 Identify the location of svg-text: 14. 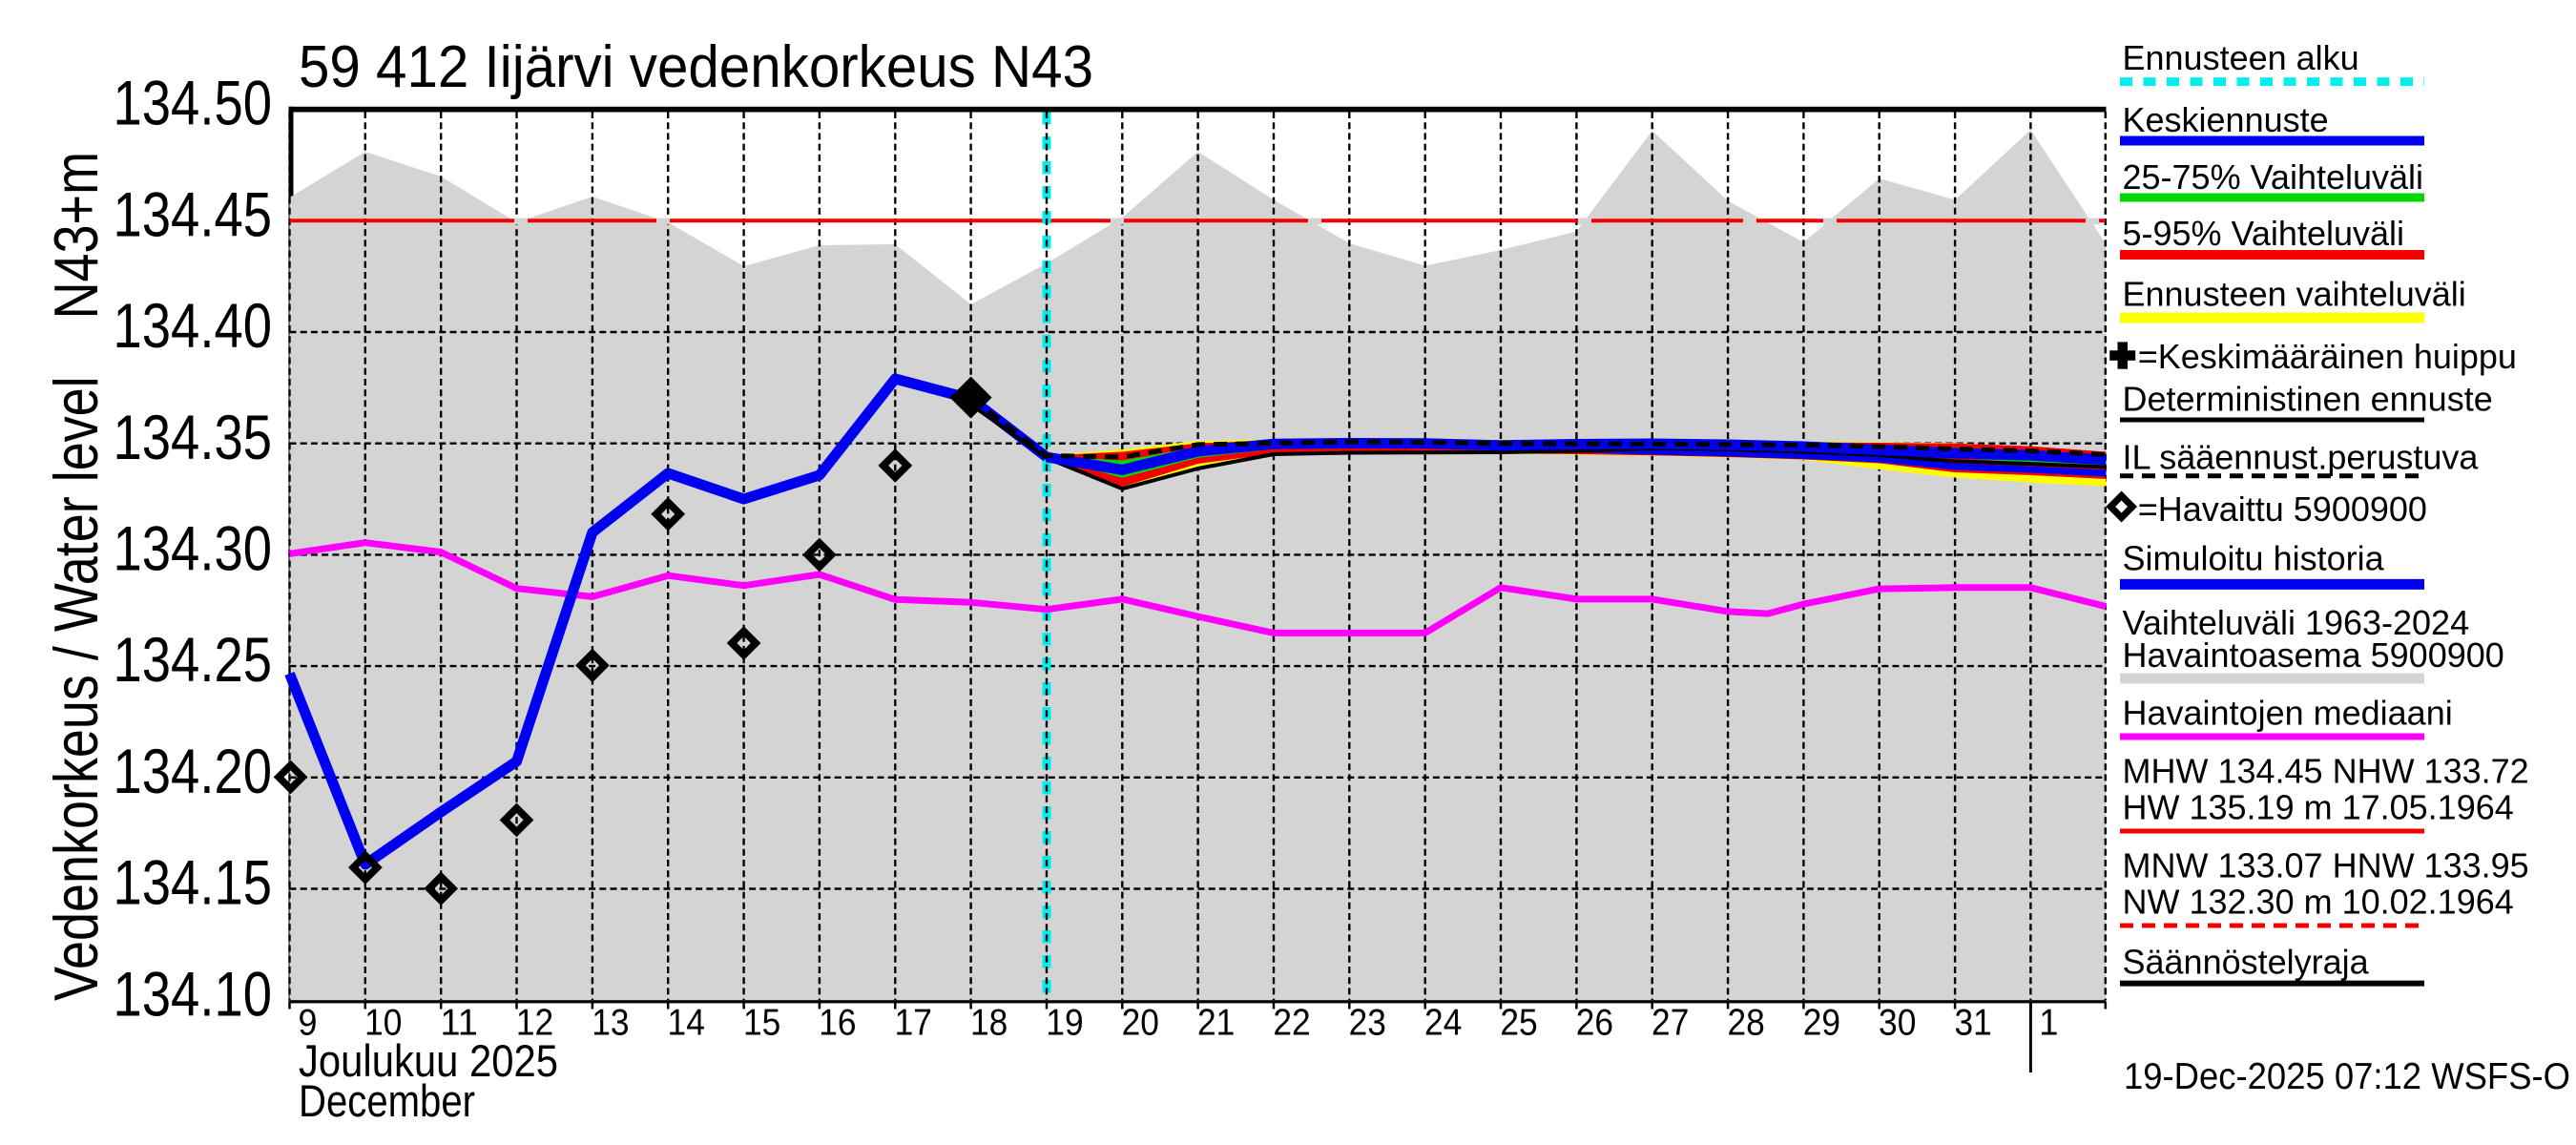
(686, 1023).